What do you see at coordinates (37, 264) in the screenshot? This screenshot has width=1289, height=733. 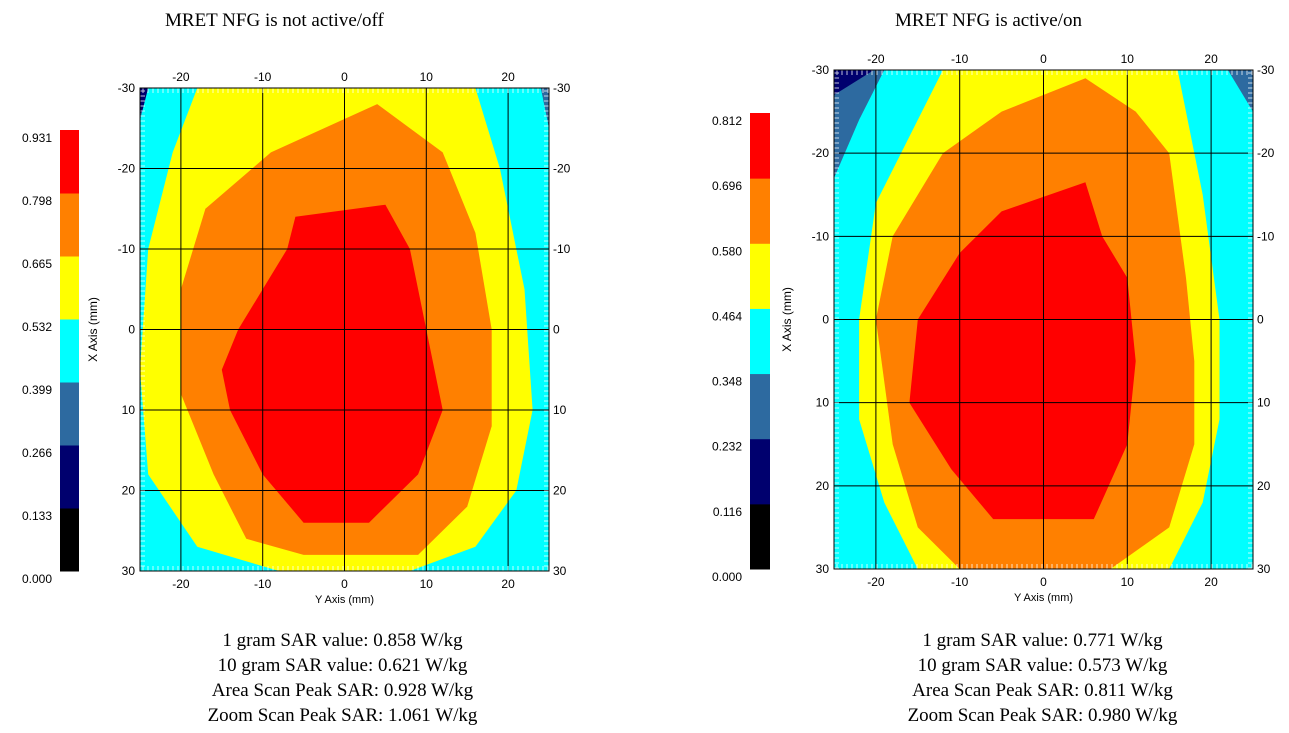 I see `colorbar-tick-label: 0.665` at bounding box center [37, 264].